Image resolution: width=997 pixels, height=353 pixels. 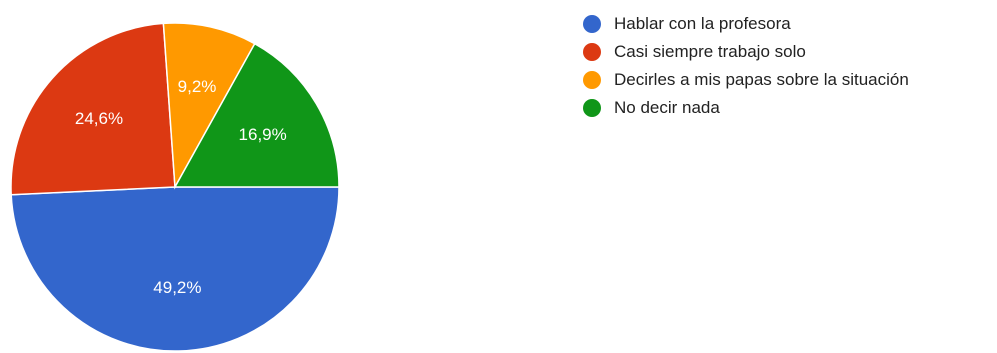 What do you see at coordinates (746, 108) in the screenshot?
I see `legend-item: No decir nada` at bounding box center [746, 108].